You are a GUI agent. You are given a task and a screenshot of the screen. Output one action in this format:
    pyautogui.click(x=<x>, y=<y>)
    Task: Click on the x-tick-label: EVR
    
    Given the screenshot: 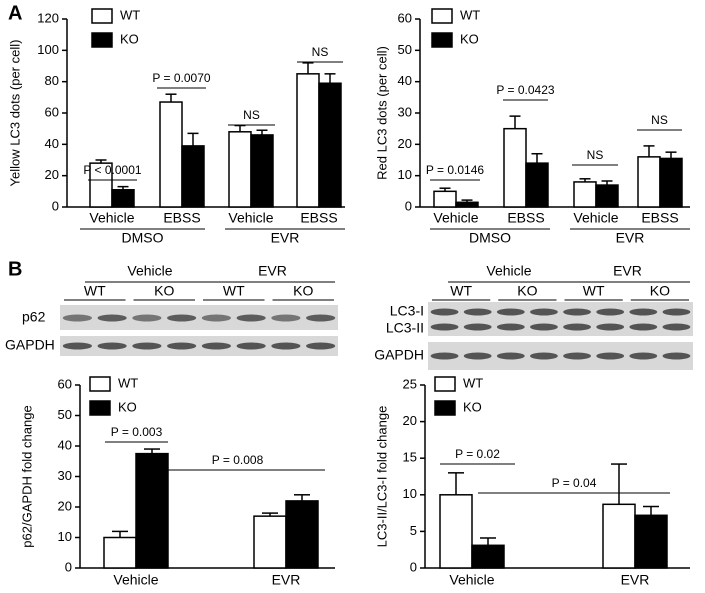 What is the action you would take?
    pyautogui.click(x=635, y=580)
    